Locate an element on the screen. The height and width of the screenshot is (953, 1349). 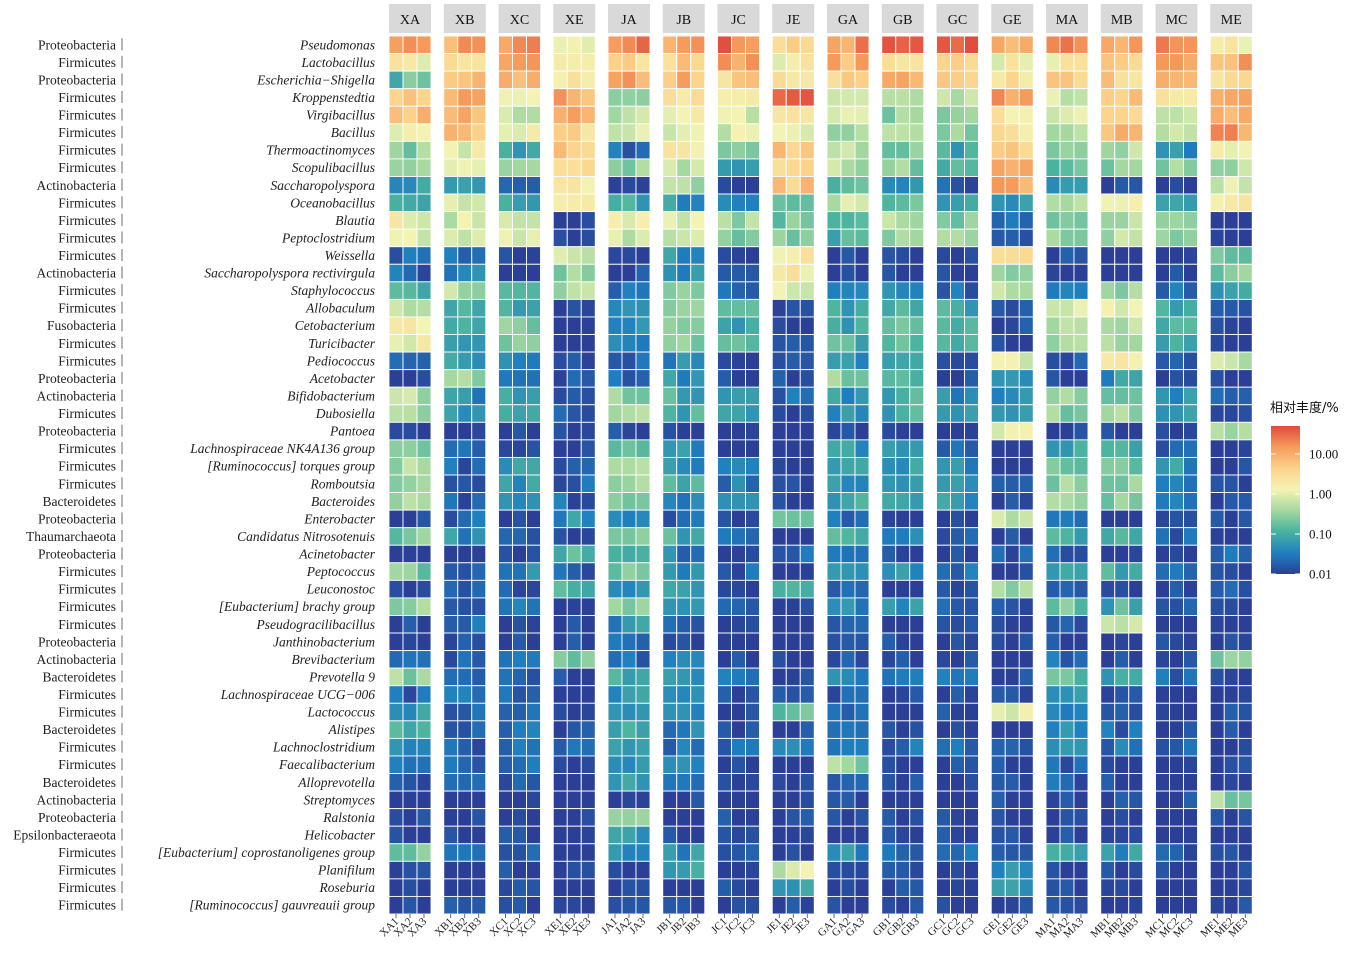
phylum-label: Proteobacteria is located at coordinates (77, 518).